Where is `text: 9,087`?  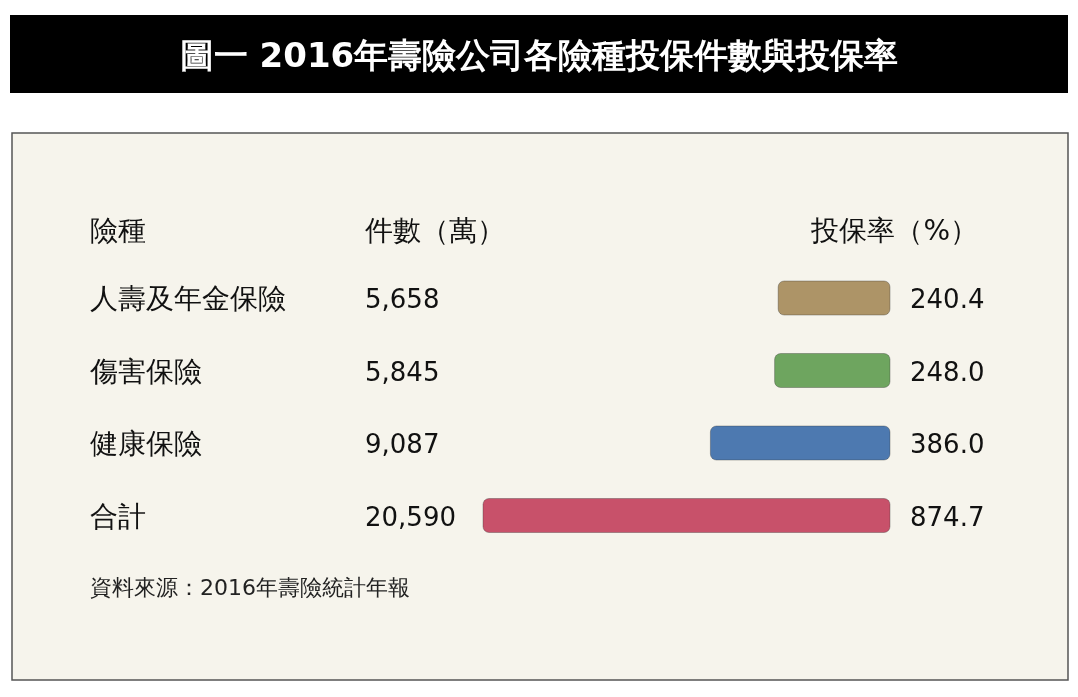 text: 9,087 is located at coordinates (402, 444).